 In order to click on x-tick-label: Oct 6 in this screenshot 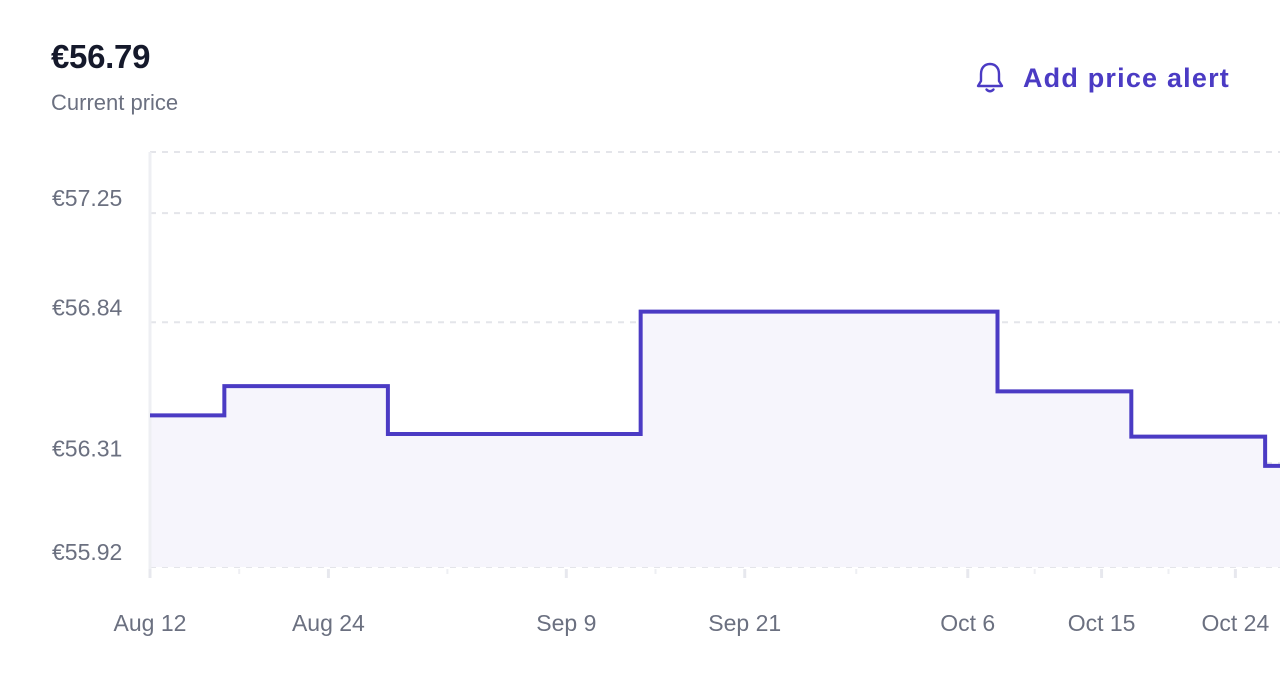, I will do `click(967, 623)`.